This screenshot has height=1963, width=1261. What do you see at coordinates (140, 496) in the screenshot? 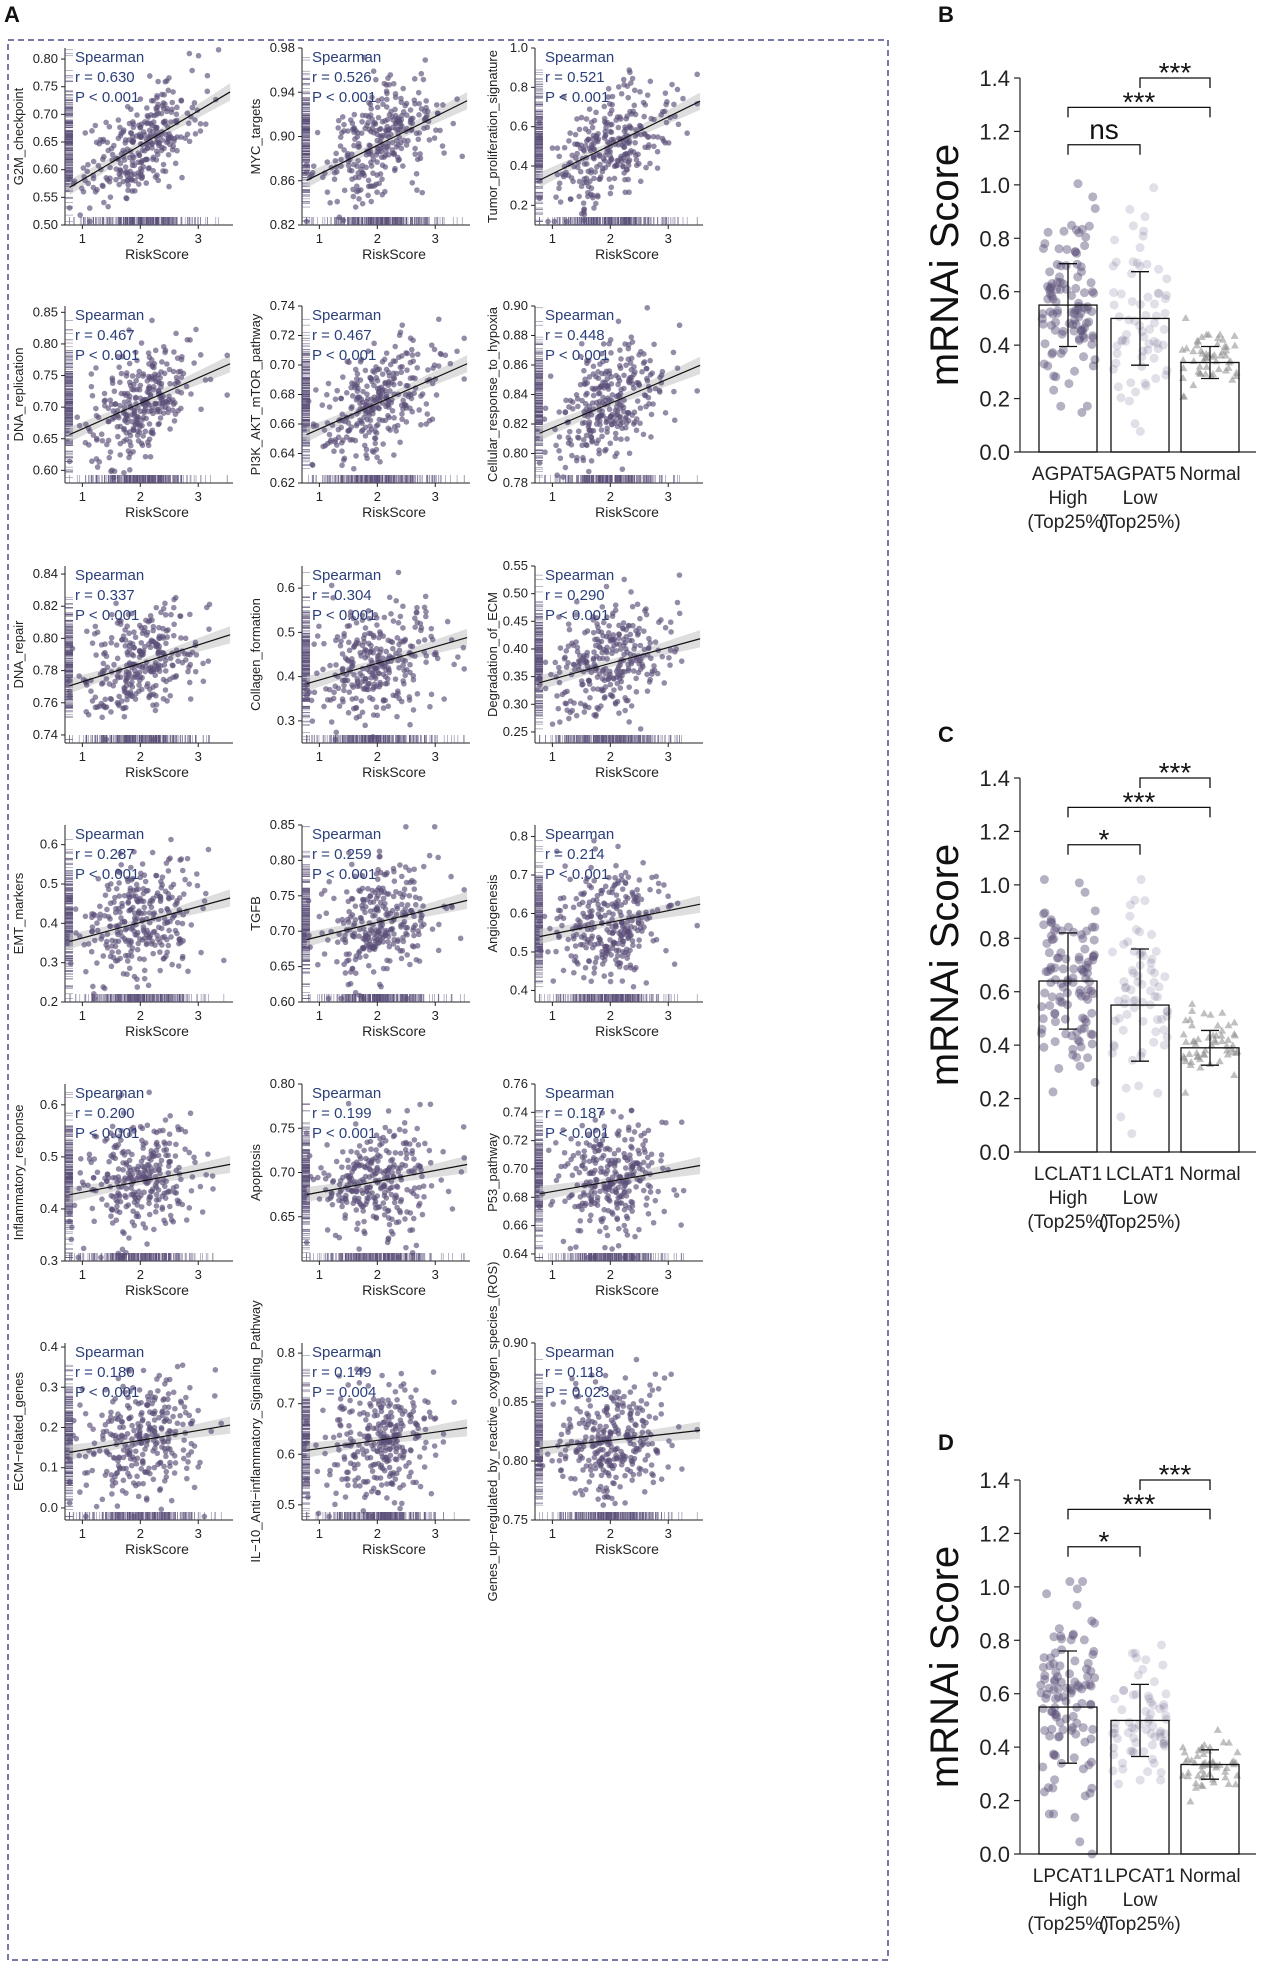
I see `x-tick-label: 2` at bounding box center [140, 496].